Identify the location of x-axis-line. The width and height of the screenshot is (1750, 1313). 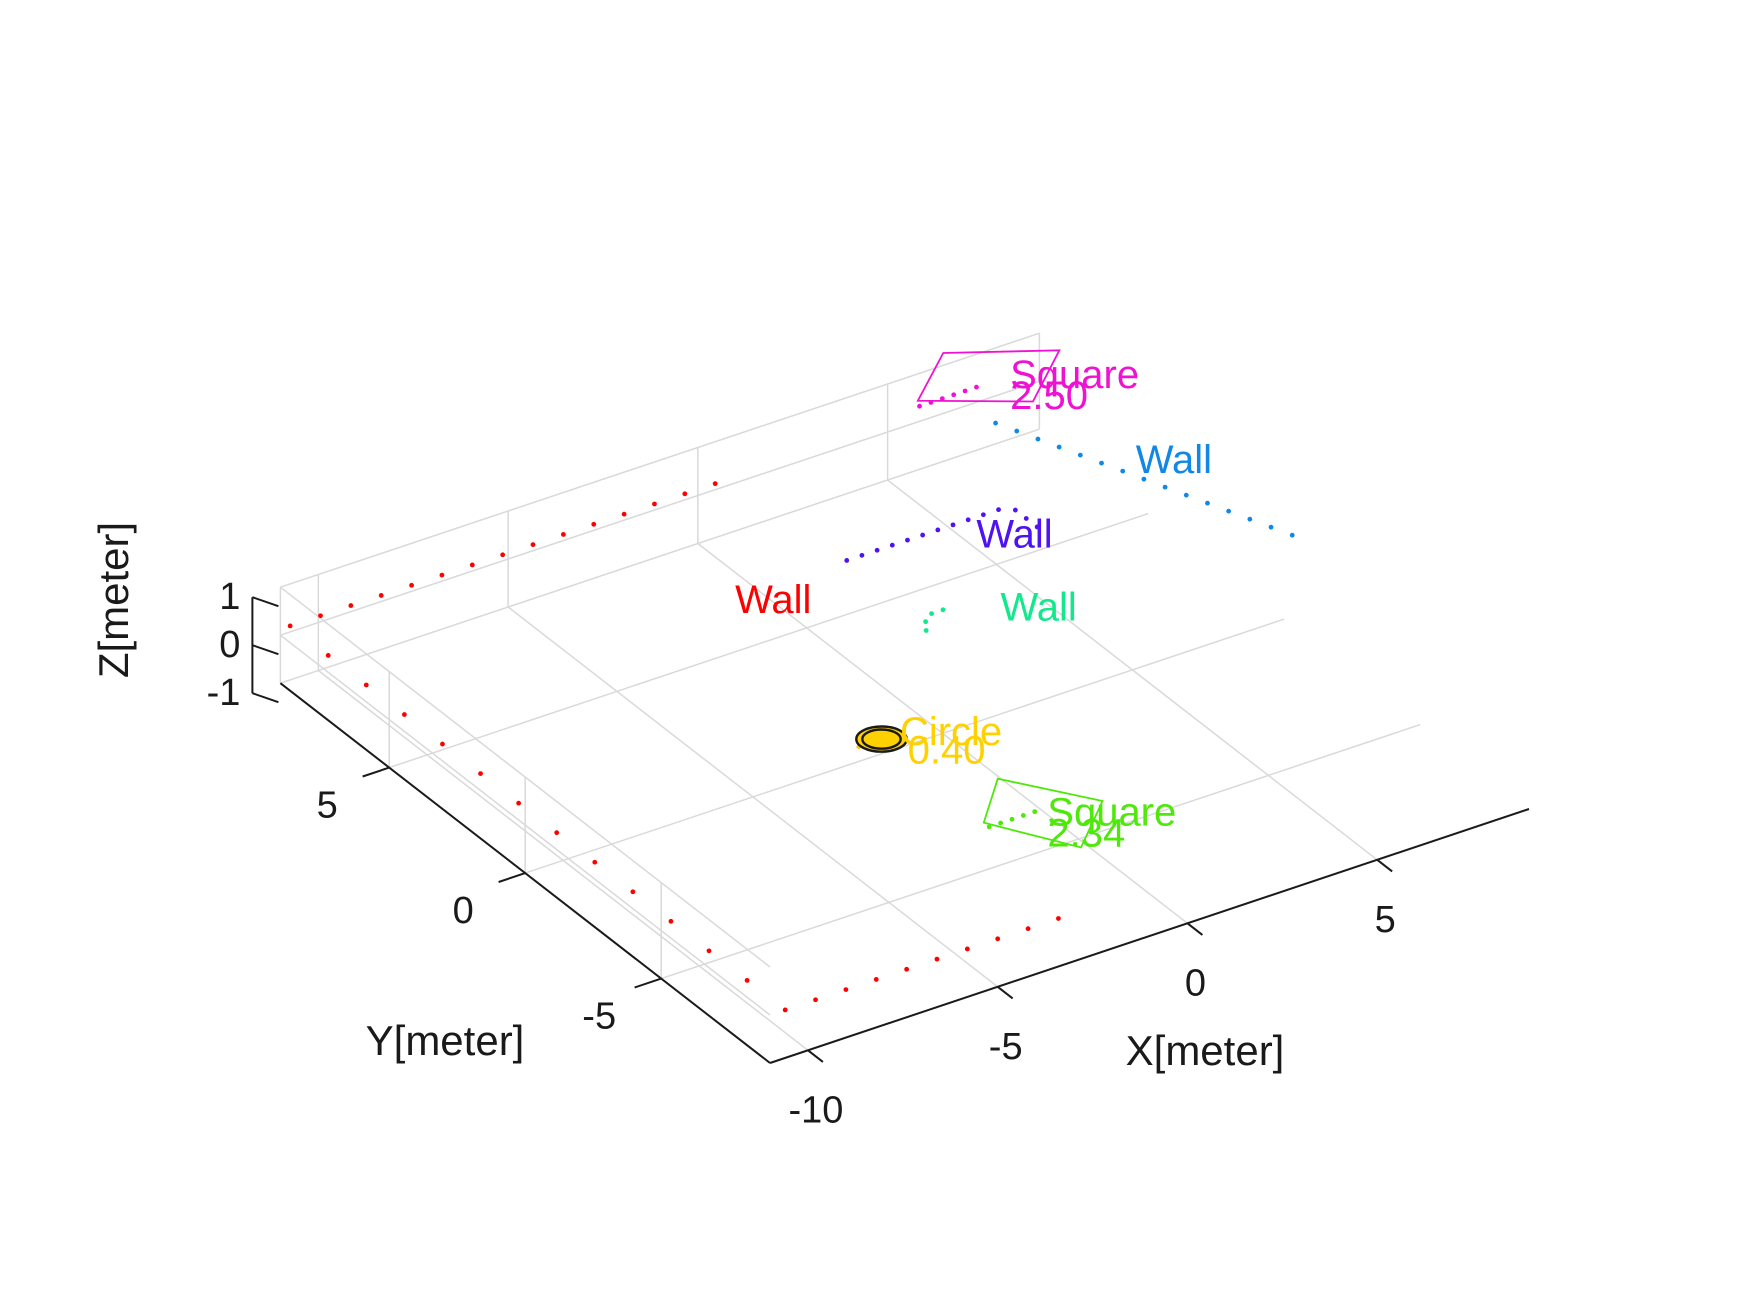
(1149, 936).